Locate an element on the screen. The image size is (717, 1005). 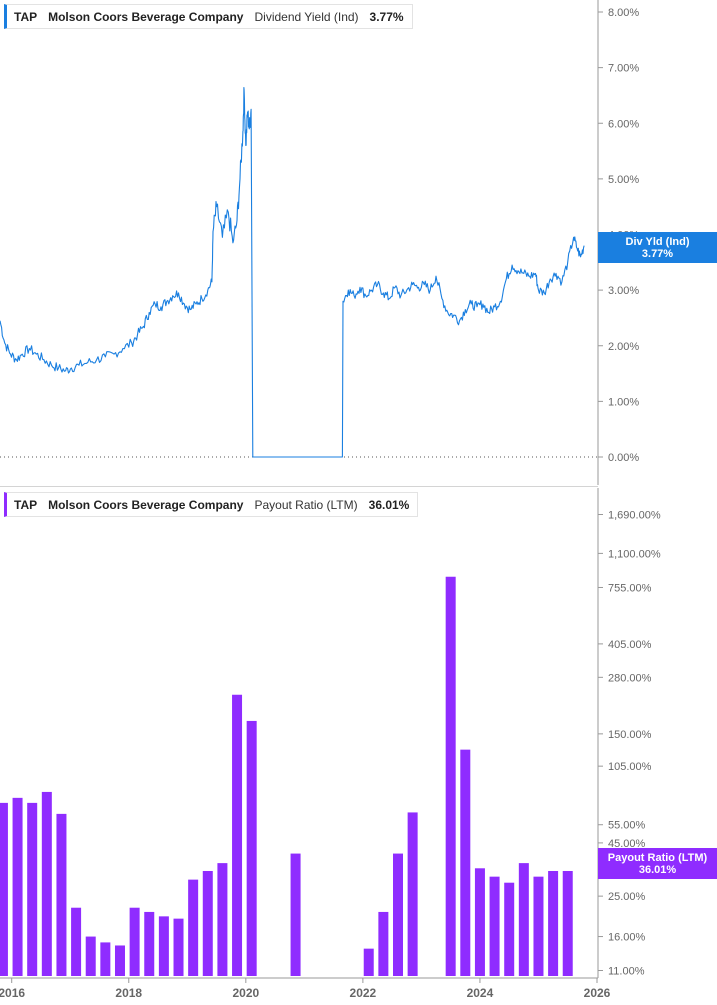
bottom-y-tick-label: 11.00% is located at coordinates (626, 972).